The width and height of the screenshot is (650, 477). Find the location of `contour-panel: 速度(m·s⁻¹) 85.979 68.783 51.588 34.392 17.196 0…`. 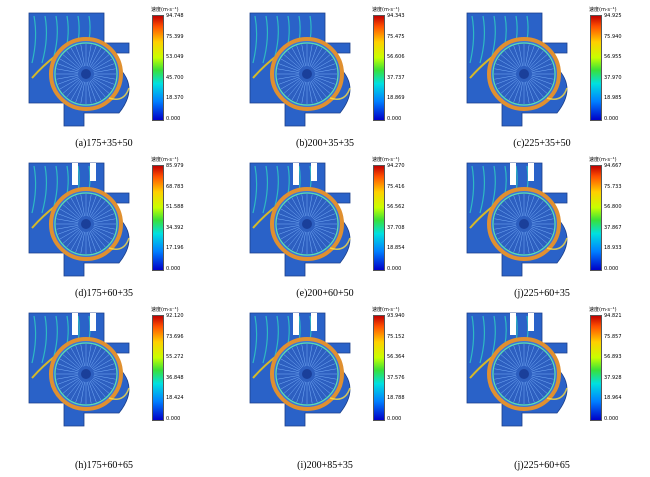

contour-panel: 速度(m·s⁻¹) 85.979 68.783 51.588 34.392 17.196 0… is located at coordinates (124, 232).